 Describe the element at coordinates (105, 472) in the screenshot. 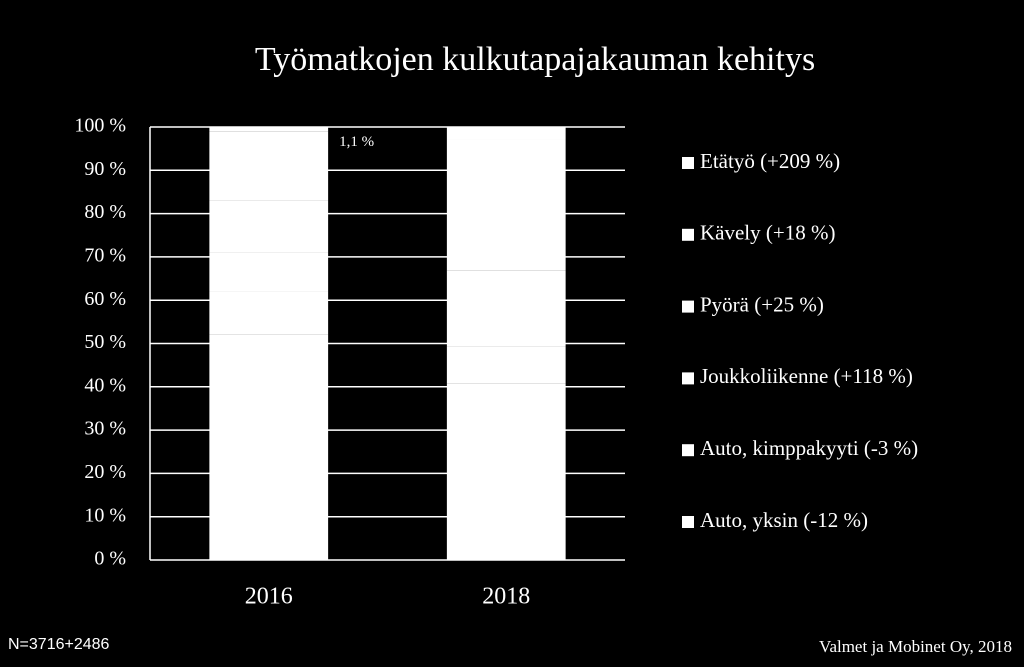

I see `y-tick-label: 20 %` at that location.